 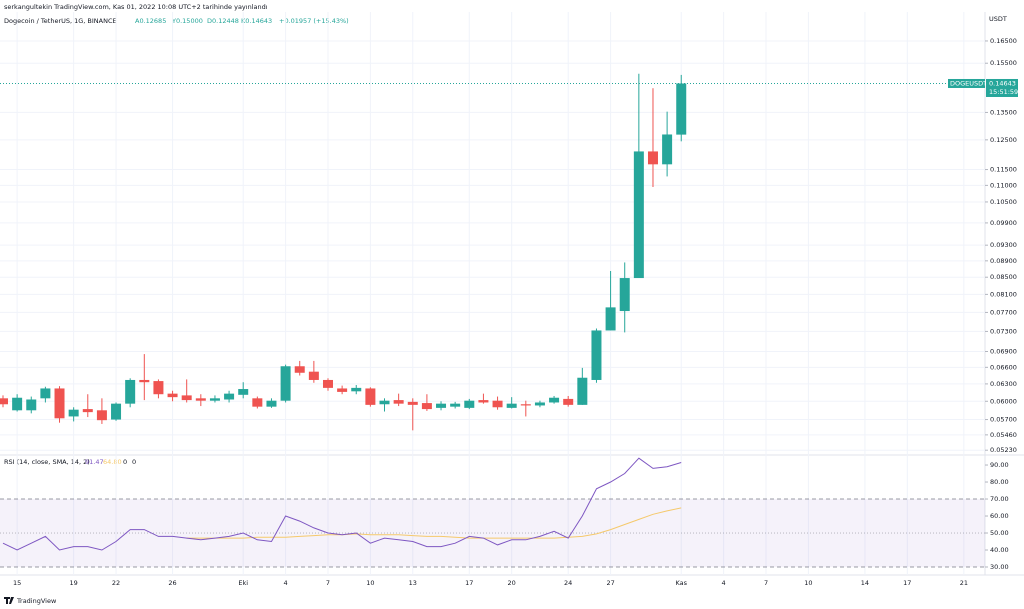 What do you see at coordinates (1003, 140) in the screenshot?
I see `y-tick-label: 0.12500` at bounding box center [1003, 140].